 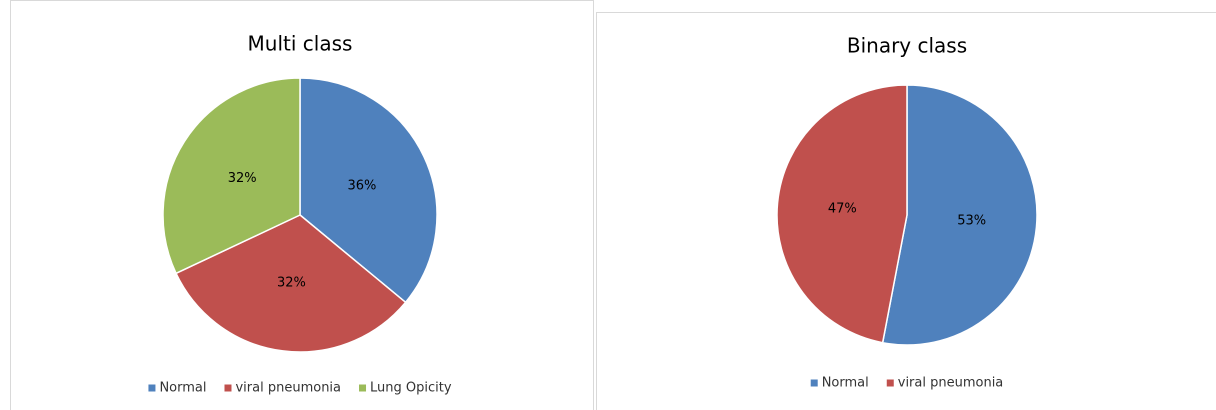 I want to click on chart-title: Multi class, so click(x=300, y=44).